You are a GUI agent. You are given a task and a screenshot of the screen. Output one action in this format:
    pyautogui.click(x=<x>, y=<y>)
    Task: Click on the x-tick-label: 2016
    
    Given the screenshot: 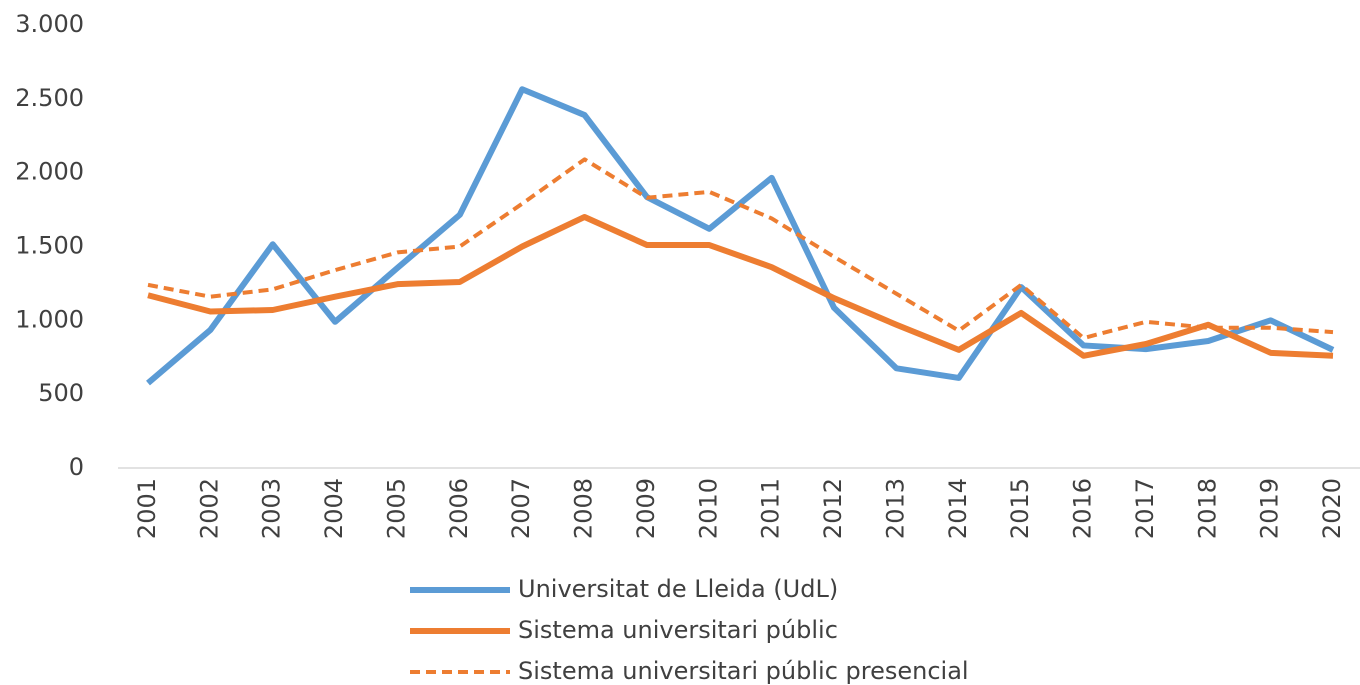 What is the action you would take?
    pyautogui.click(x=1083, y=508)
    